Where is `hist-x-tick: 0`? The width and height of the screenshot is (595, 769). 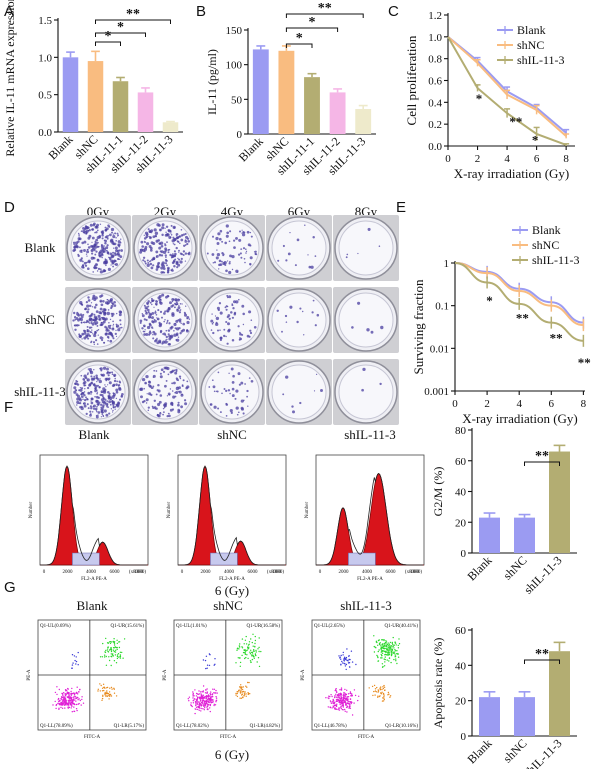
hist-x-tick: 0 is located at coordinates (44, 572).